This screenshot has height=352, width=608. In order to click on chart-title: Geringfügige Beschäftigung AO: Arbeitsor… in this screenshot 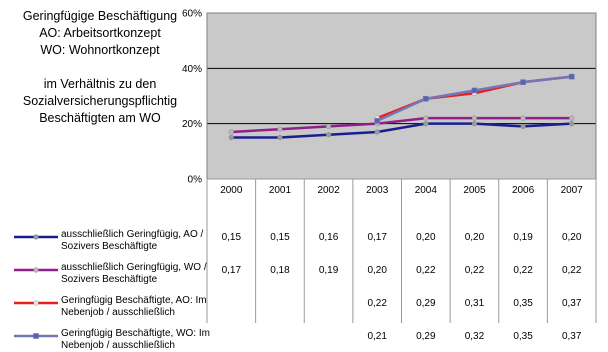, I will do `click(100, 67)`.